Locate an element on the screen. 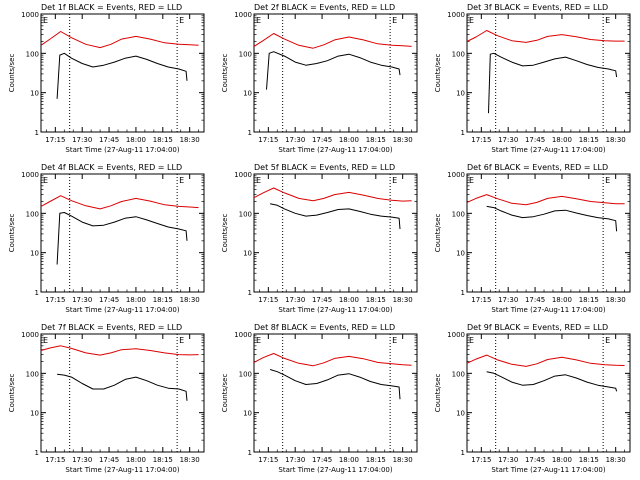 The width and height of the screenshot is (640, 480). panel-title: Det 6f BLACK = Events, RED = LLD is located at coordinates (537, 167).